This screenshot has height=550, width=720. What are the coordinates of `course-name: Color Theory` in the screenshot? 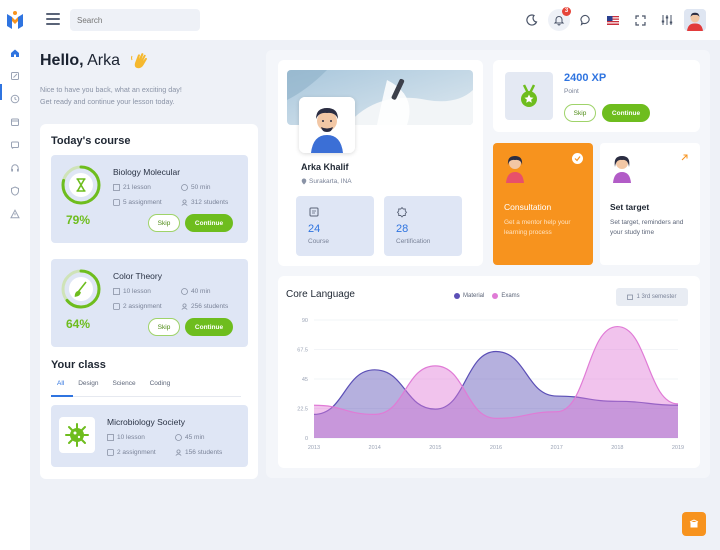 It's located at (137, 276).